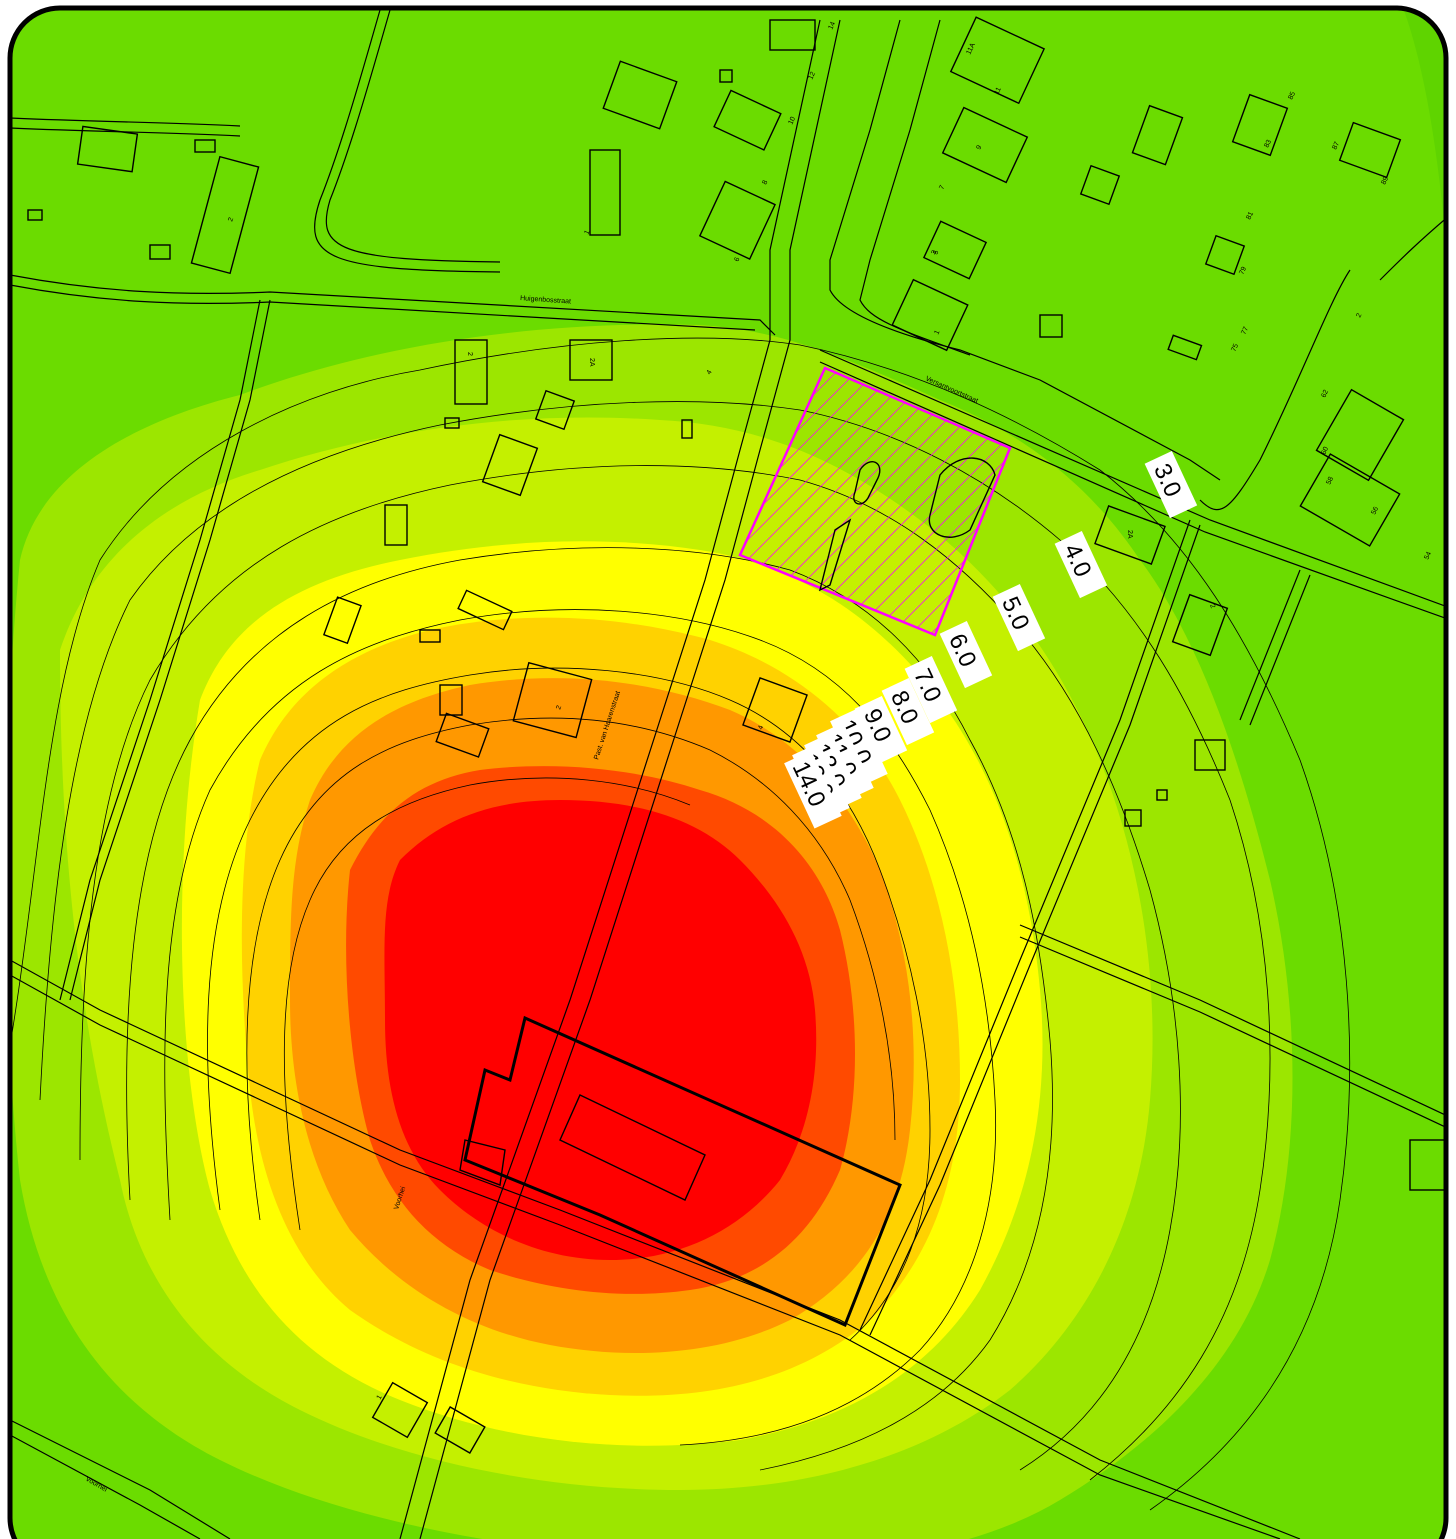 The image size is (1456, 1539). What do you see at coordinates (1243, 271) in the screenshot?
I see `house-number: 79` at bounding box center [1243, 271].